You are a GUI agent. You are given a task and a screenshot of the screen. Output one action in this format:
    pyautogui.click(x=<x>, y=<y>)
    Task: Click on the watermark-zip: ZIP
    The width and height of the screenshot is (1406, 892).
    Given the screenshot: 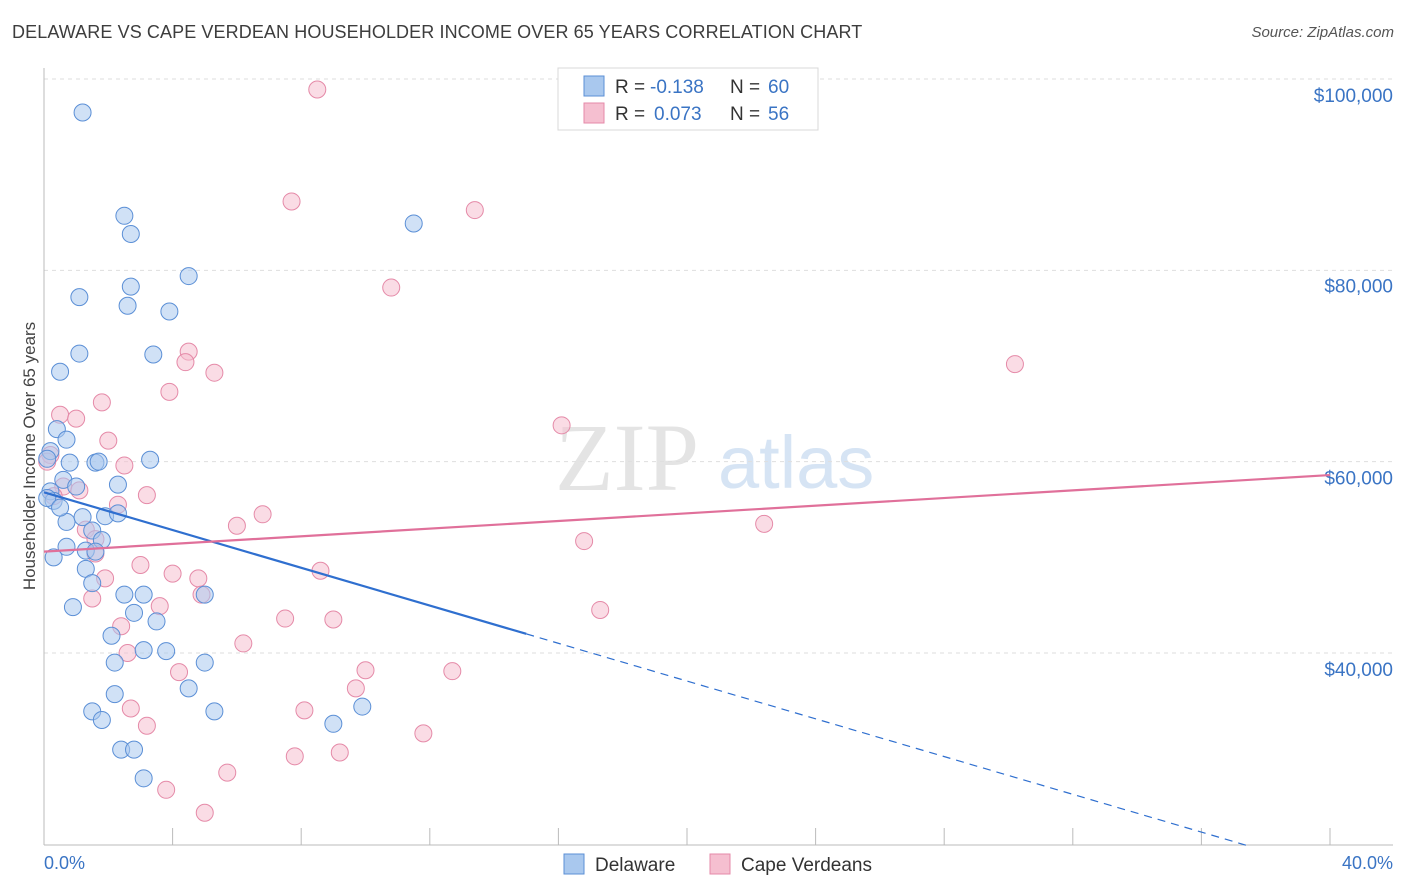 What is the action you would take?
    pyautogui.click(x=627, y=457)
    